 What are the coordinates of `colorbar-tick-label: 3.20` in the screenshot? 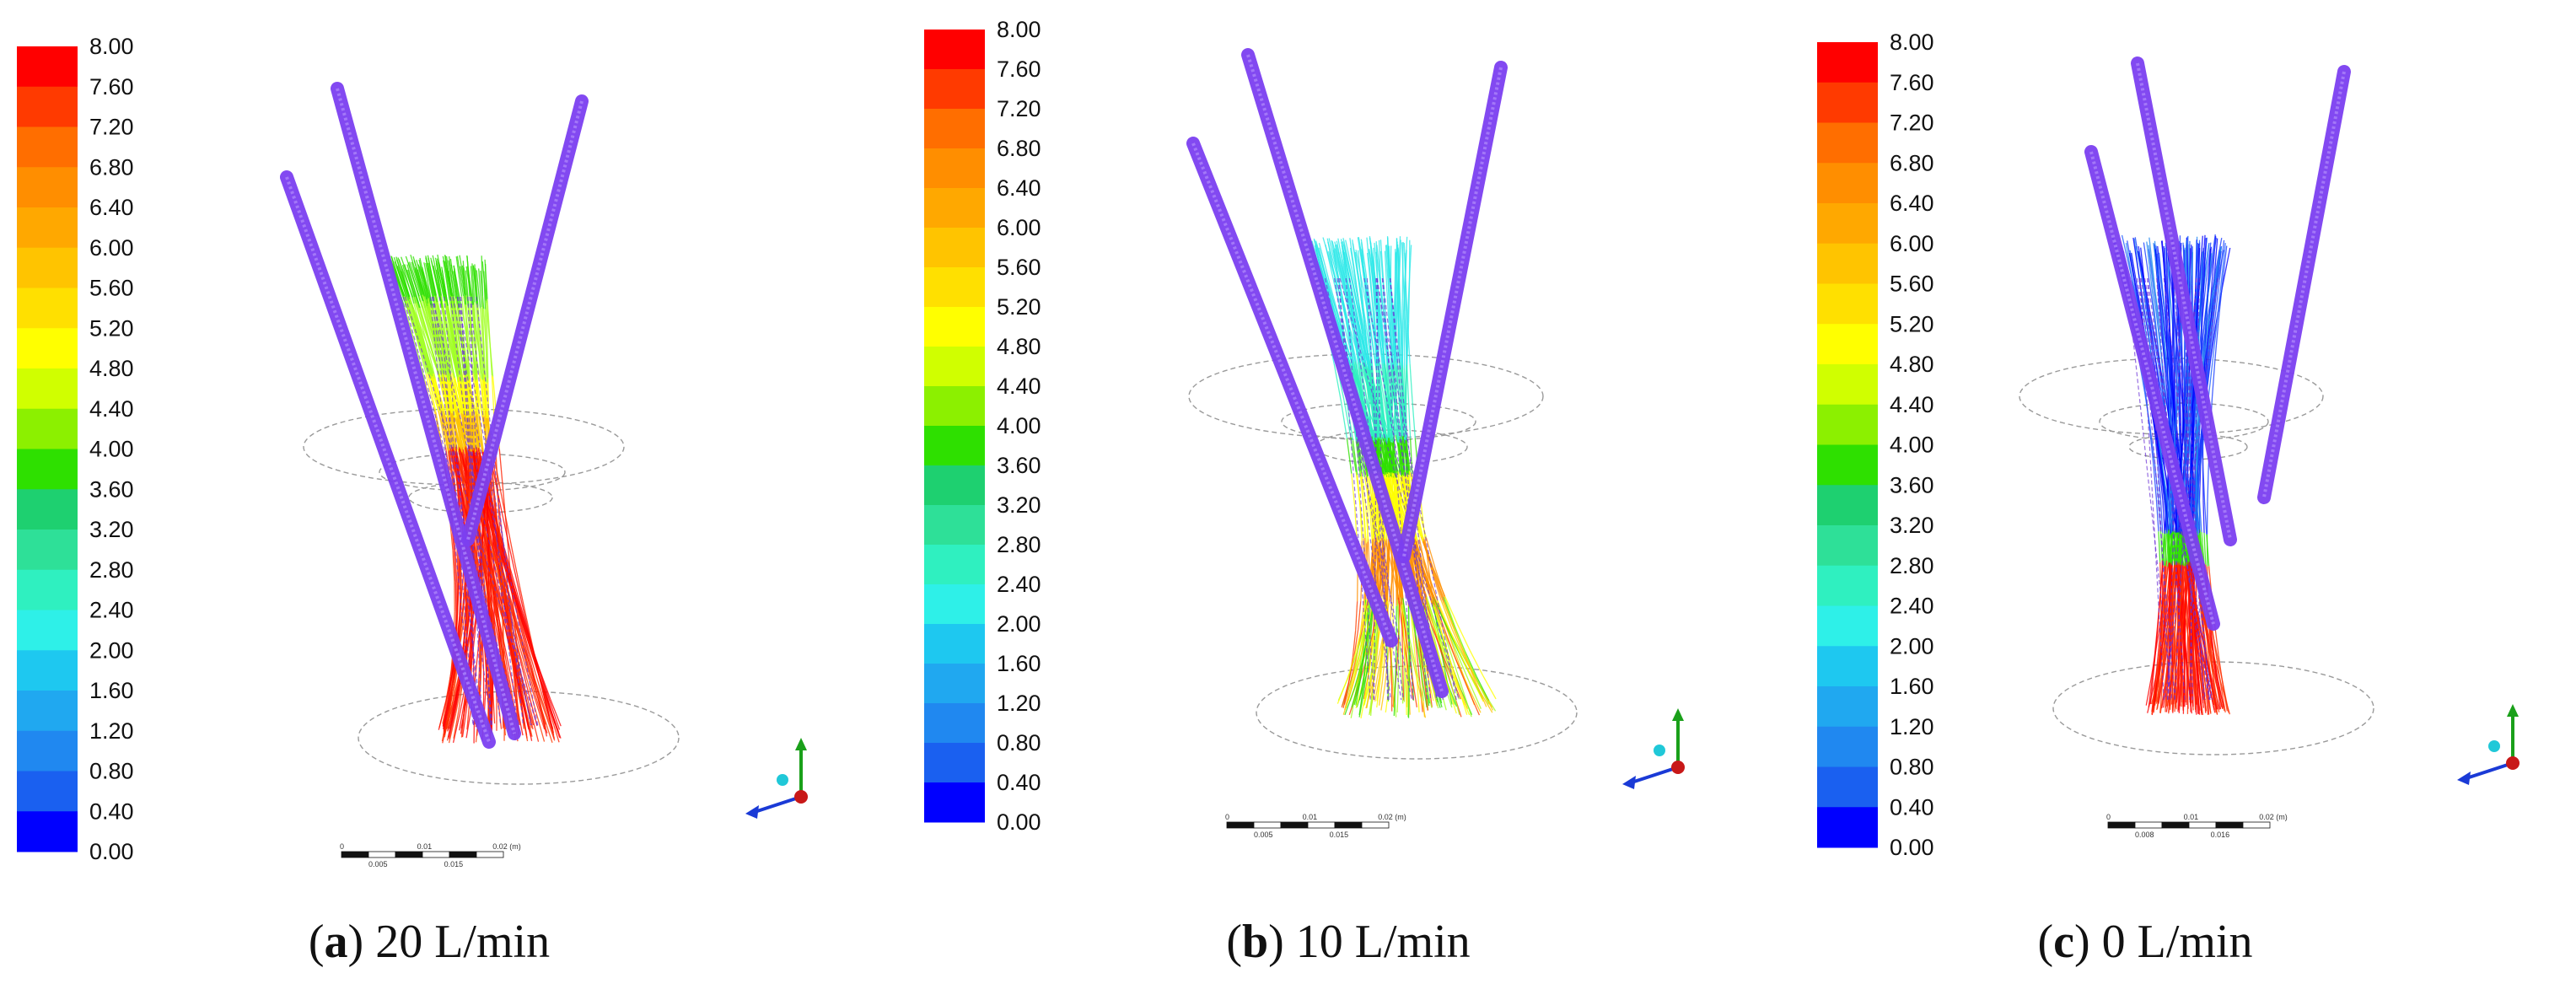 It's located at (1912, 525).